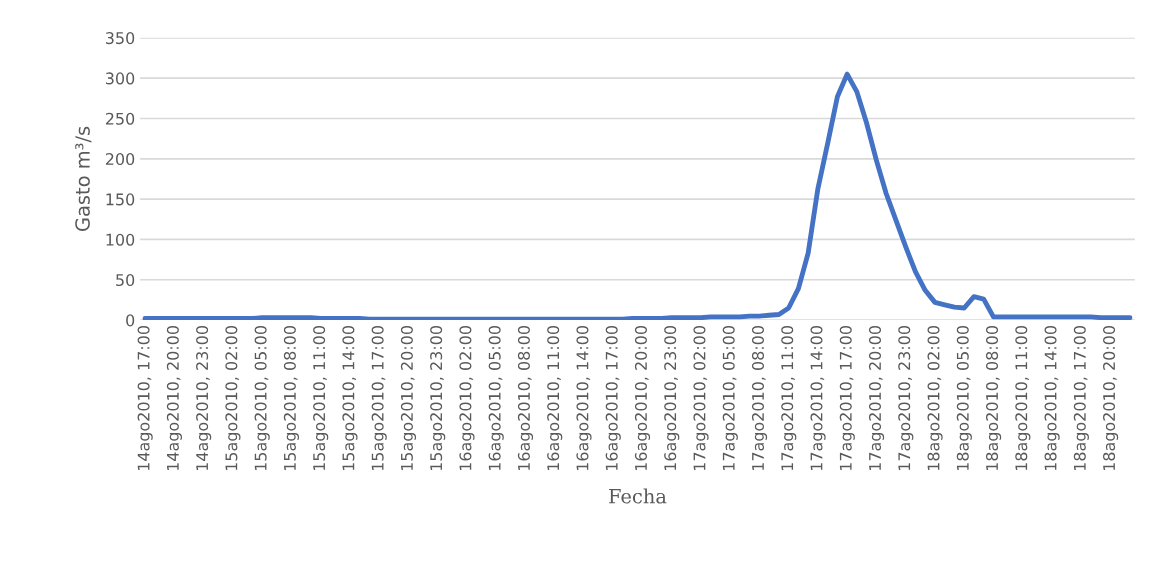 Image resolution: width=1158 pixels, height=582 pixels. What do you see at coordinates (818, 398) in the screenshot?
I see `x-tick-label: 17ago2010, 14:00` at bounding box center [818, 398].